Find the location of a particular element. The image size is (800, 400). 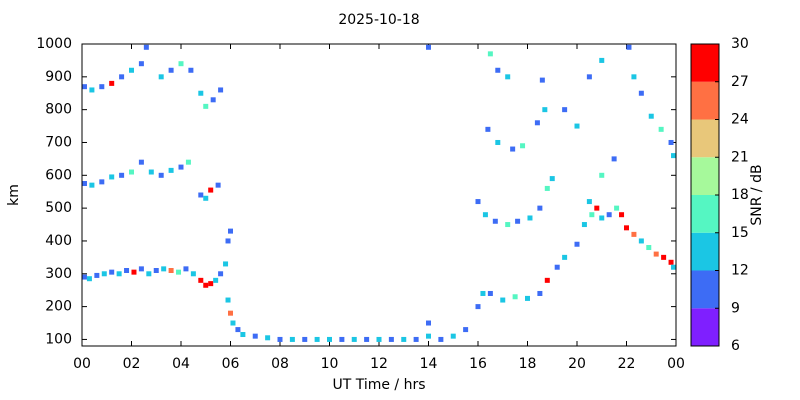

colorbar-tick-label: 30 is located at coordinates (740, 44).